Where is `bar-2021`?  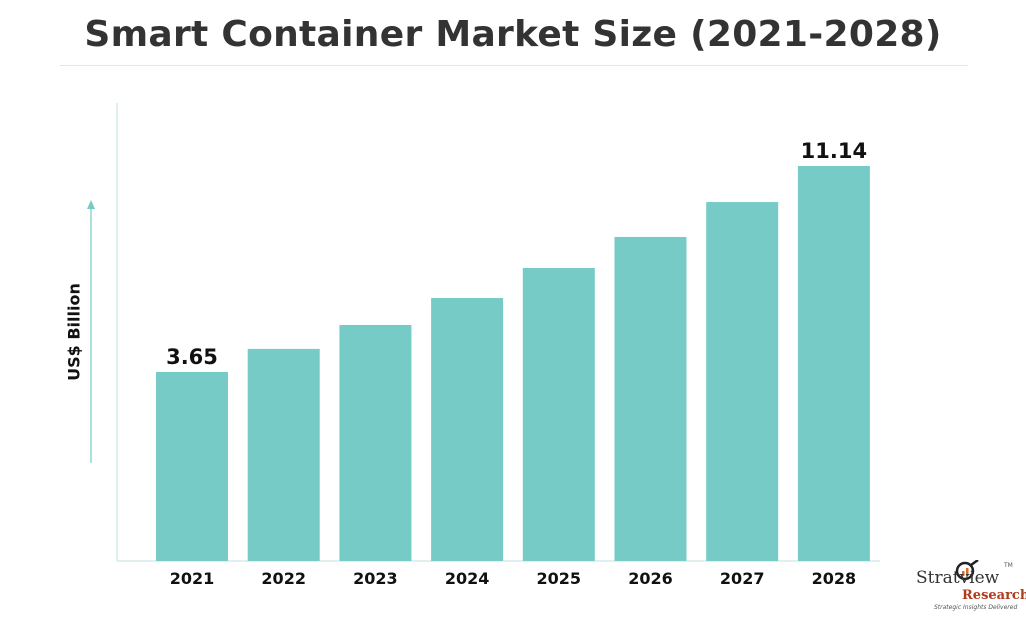
bar-2021 is located at coordinates (192, 466).